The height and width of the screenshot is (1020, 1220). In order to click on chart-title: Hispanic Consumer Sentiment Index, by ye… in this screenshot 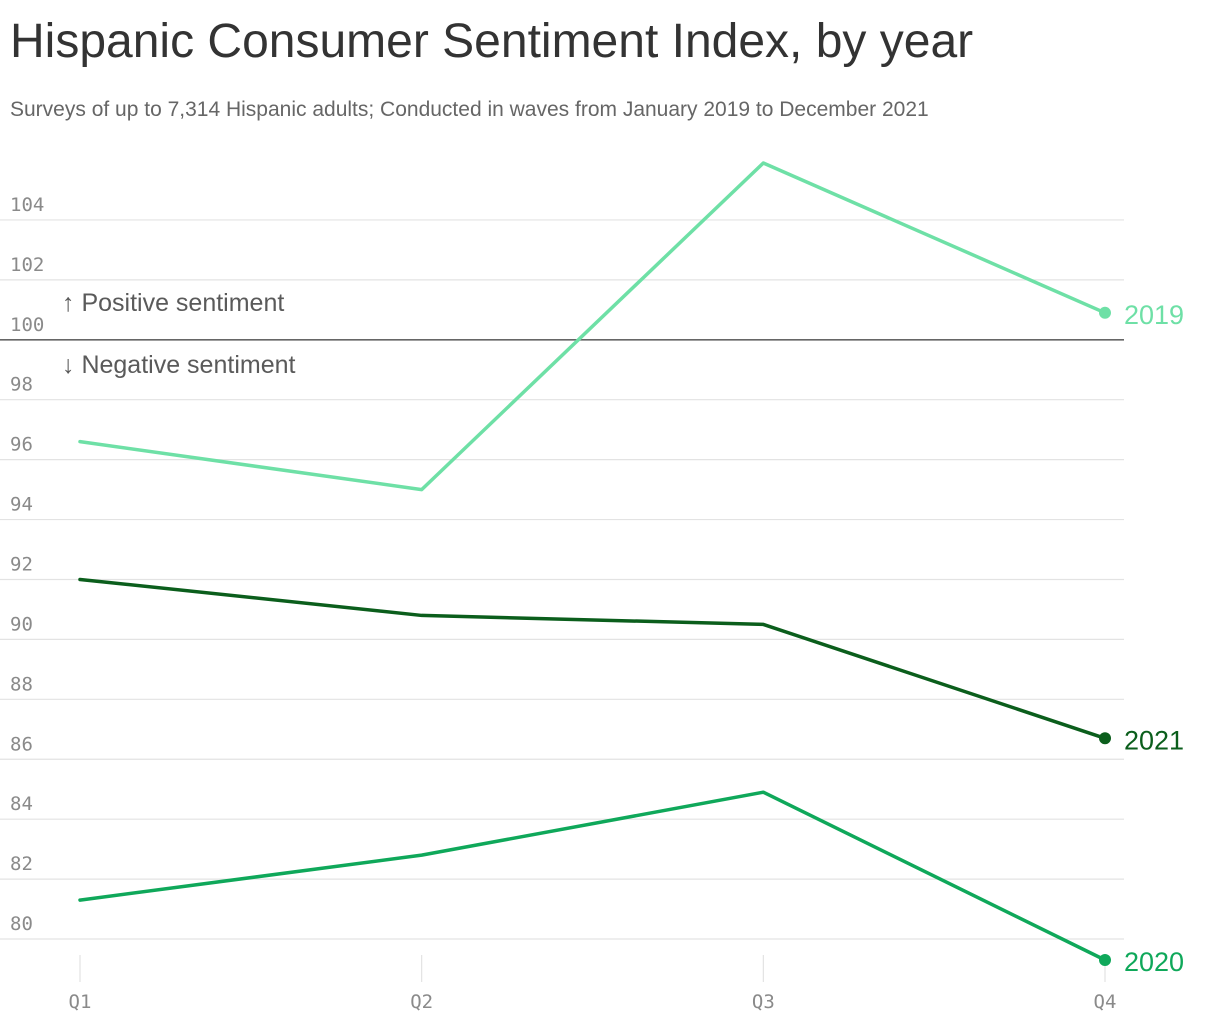, I will do `click(492, 41)`.